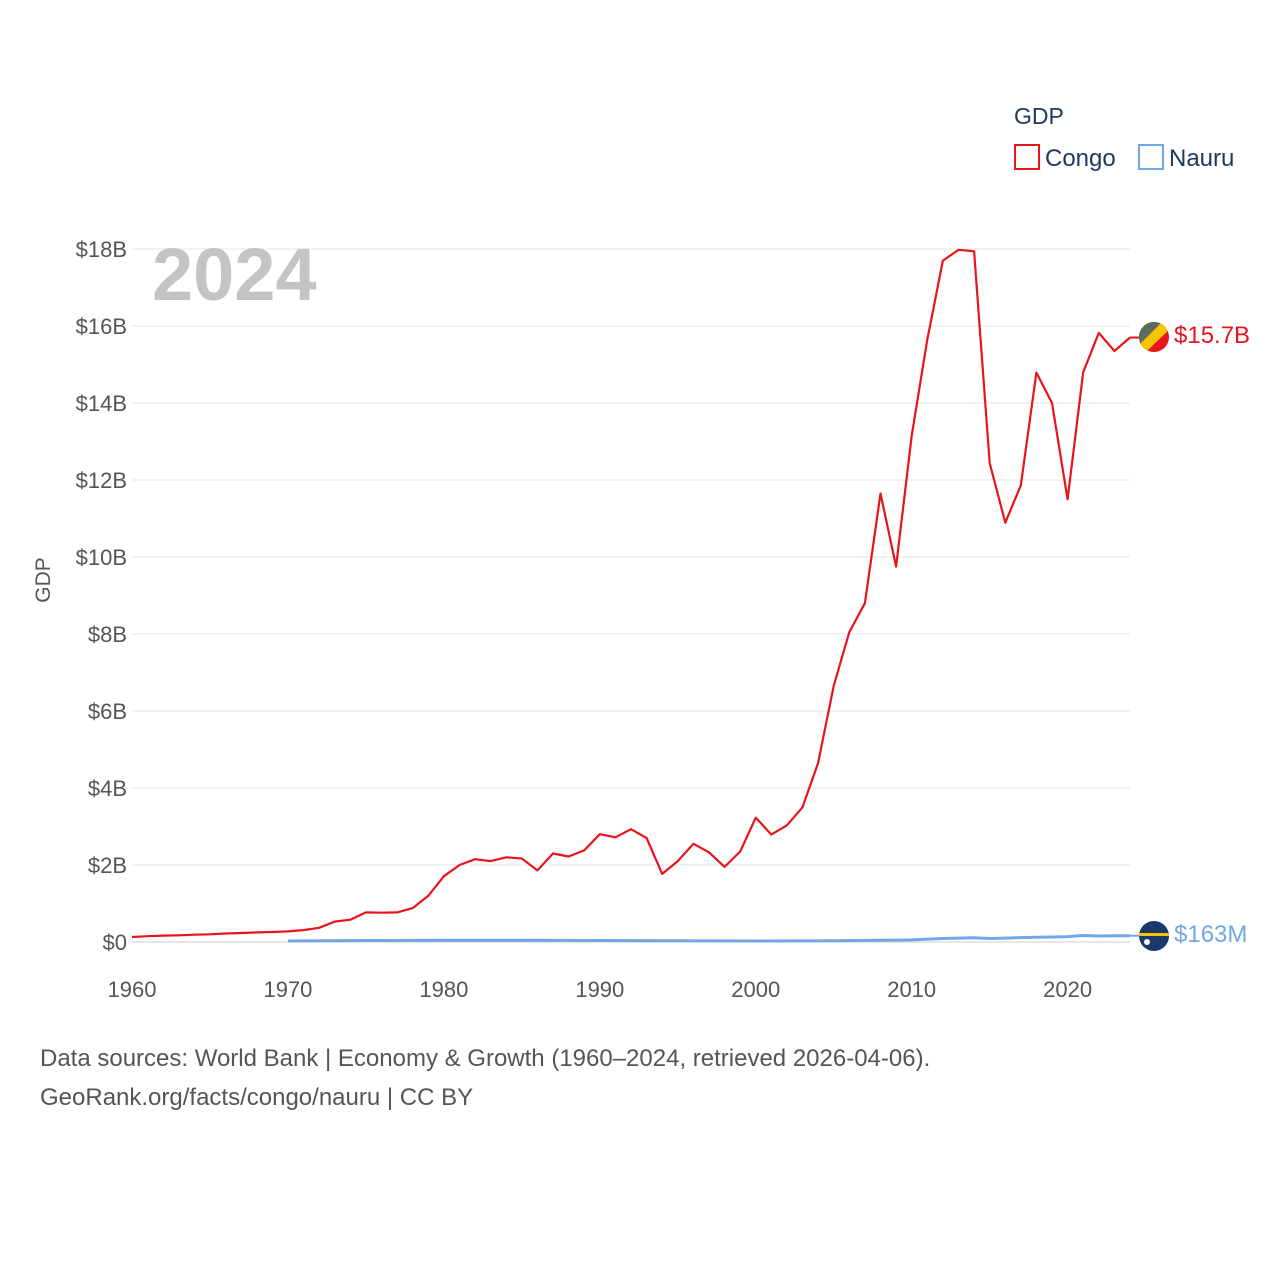  What do you see at coordinates (257, 1097) in the screenshot?
I see `source-line-2: GeoRank.org/facts/congo/nauru | CC BY` at bounding box center [257, 1097].